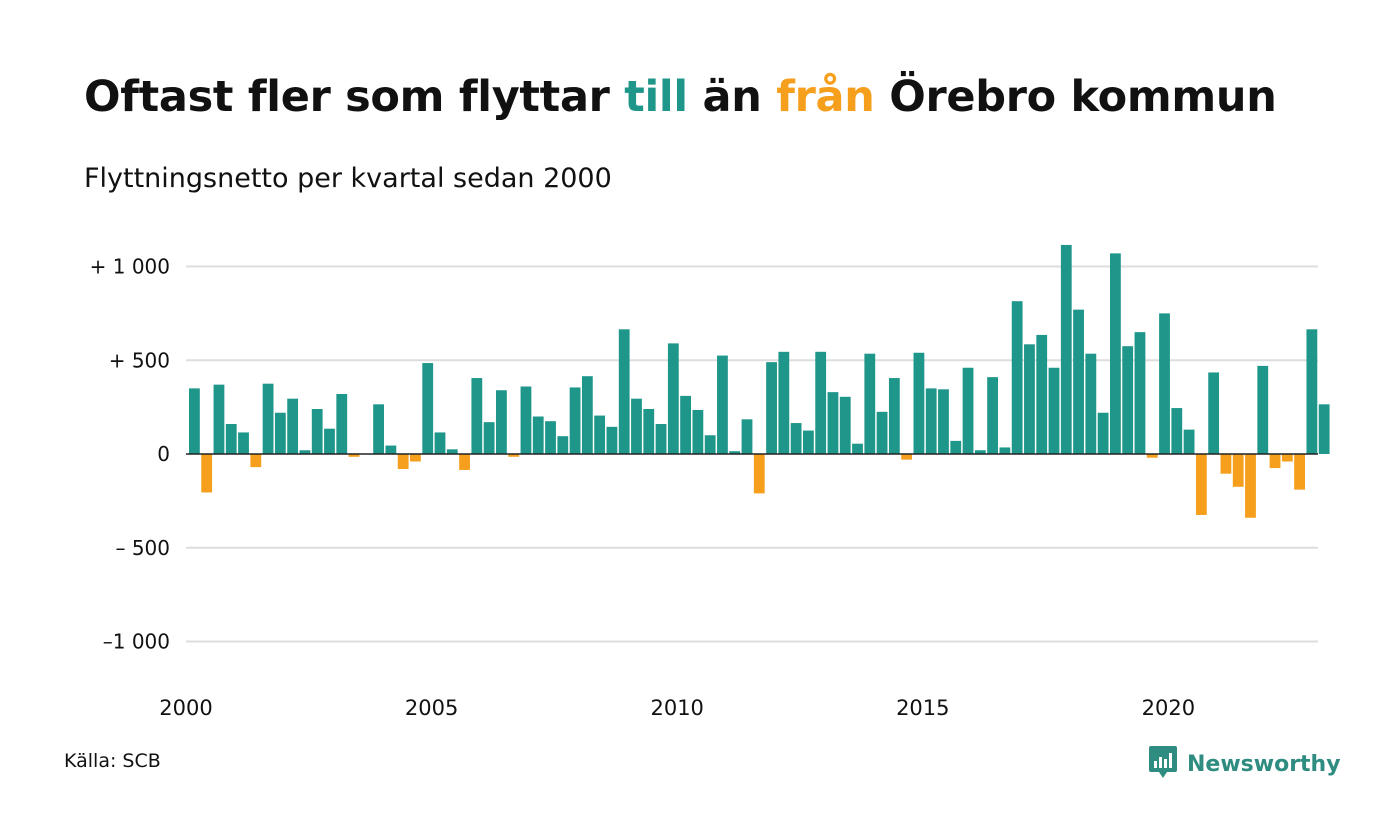 The height and width of the screenshot is (840, 1400). What do you see at coordinates (1054, 410) in the screenshot?
I see `bar-2017-k3` at bounding box center [1054, 410].